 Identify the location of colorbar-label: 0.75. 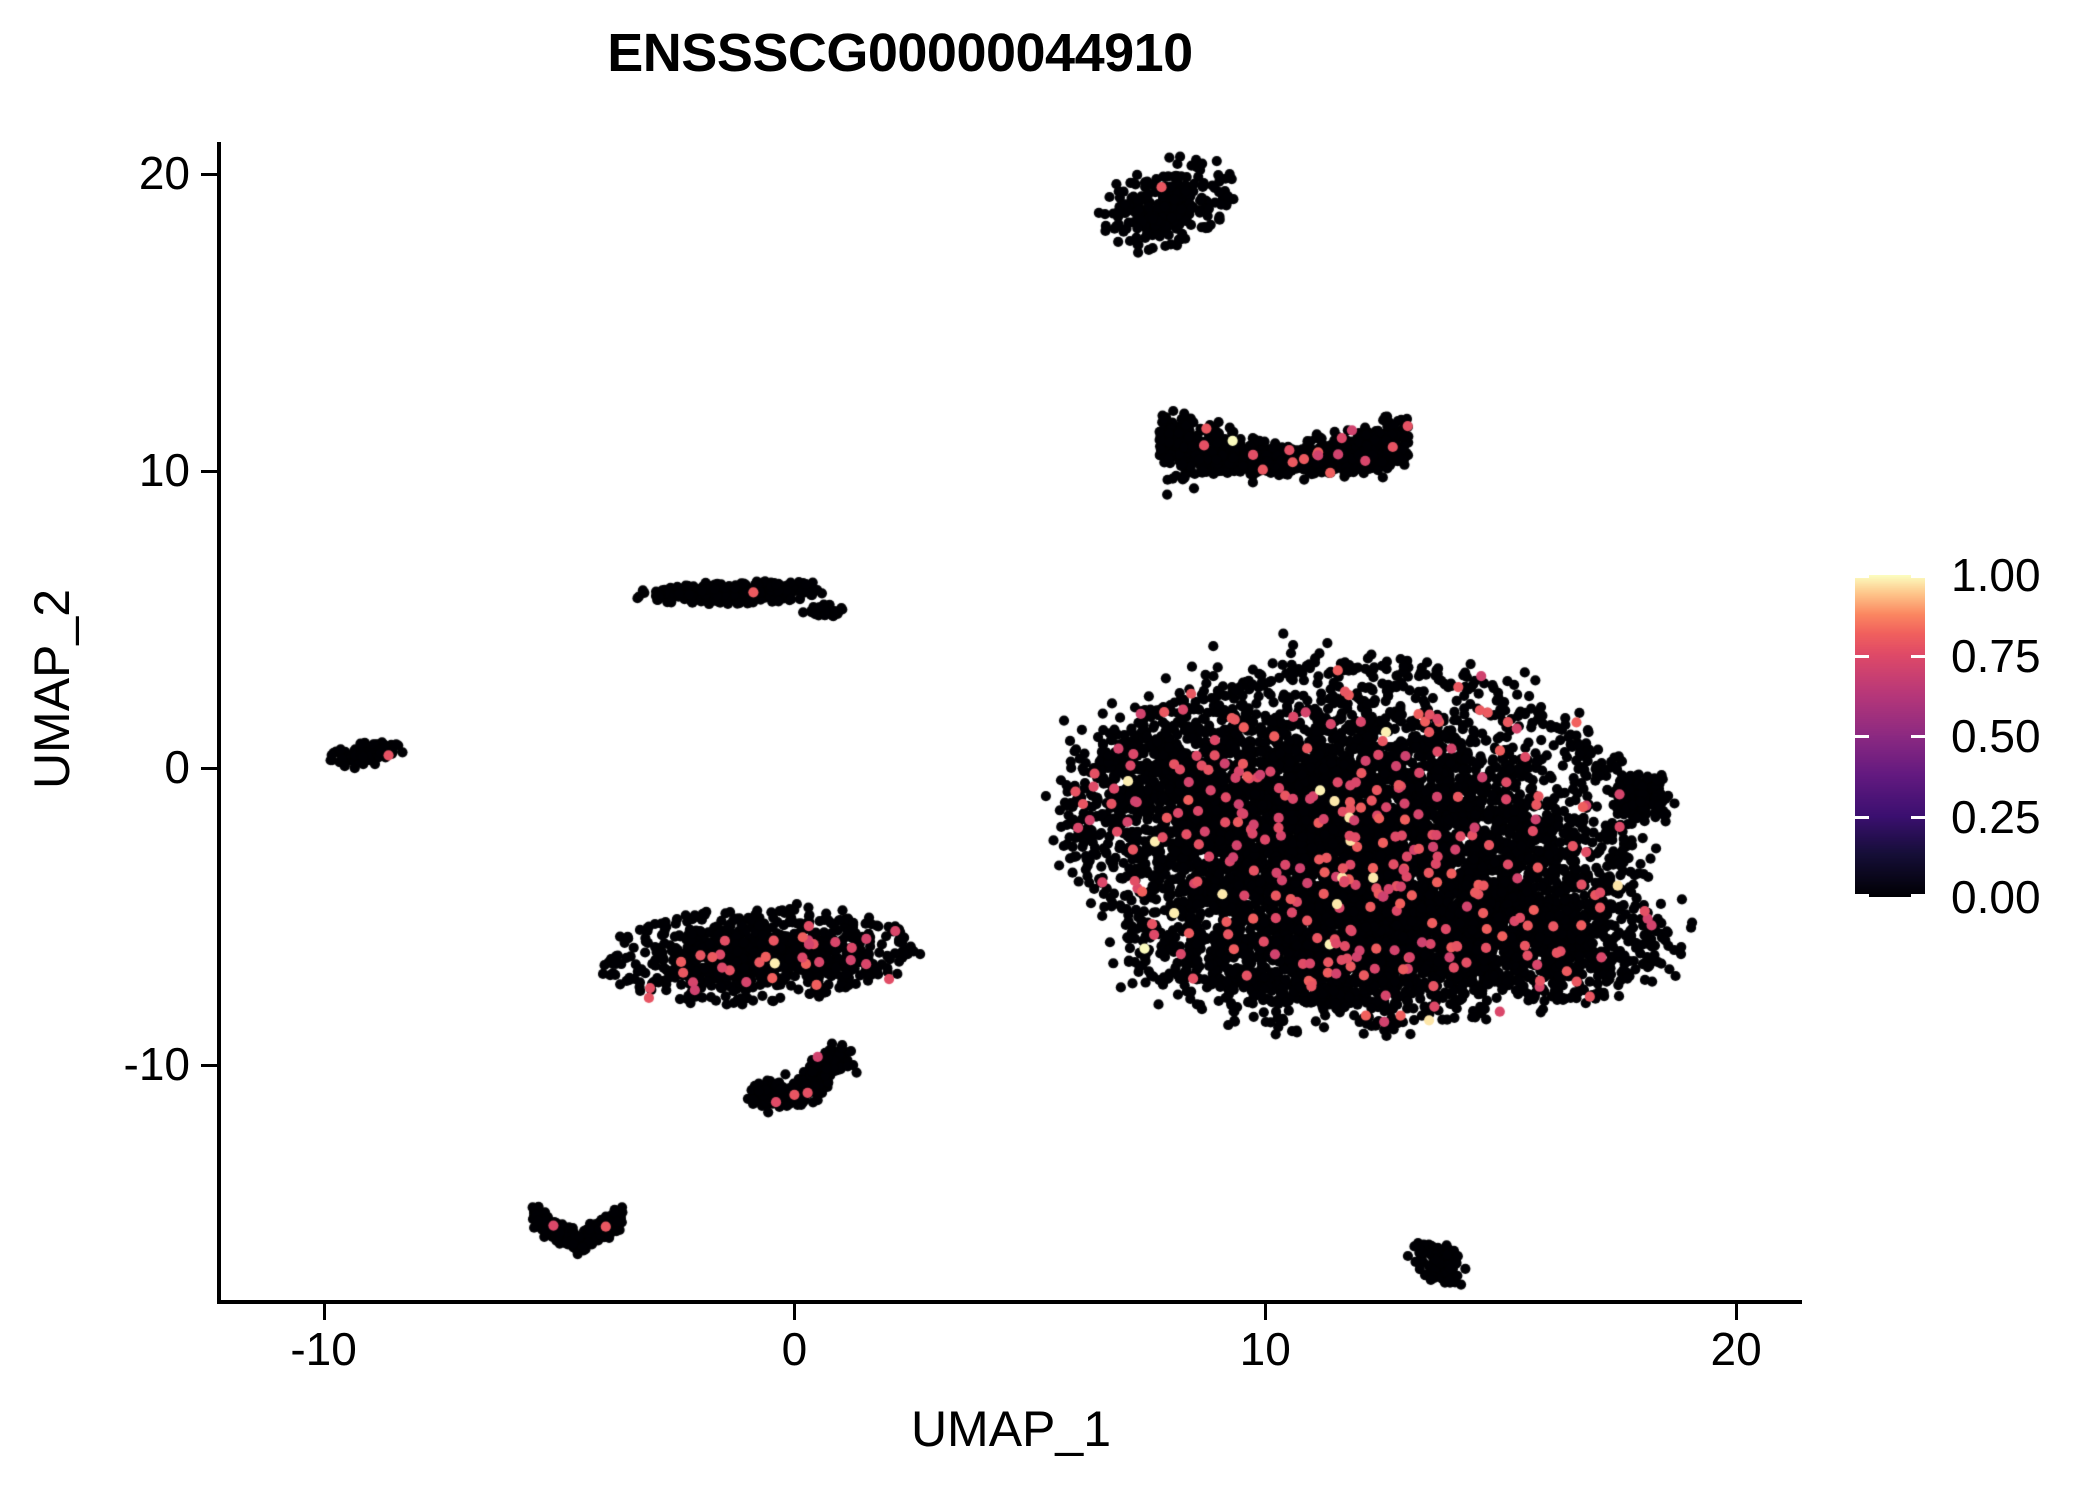
(1996, 655).